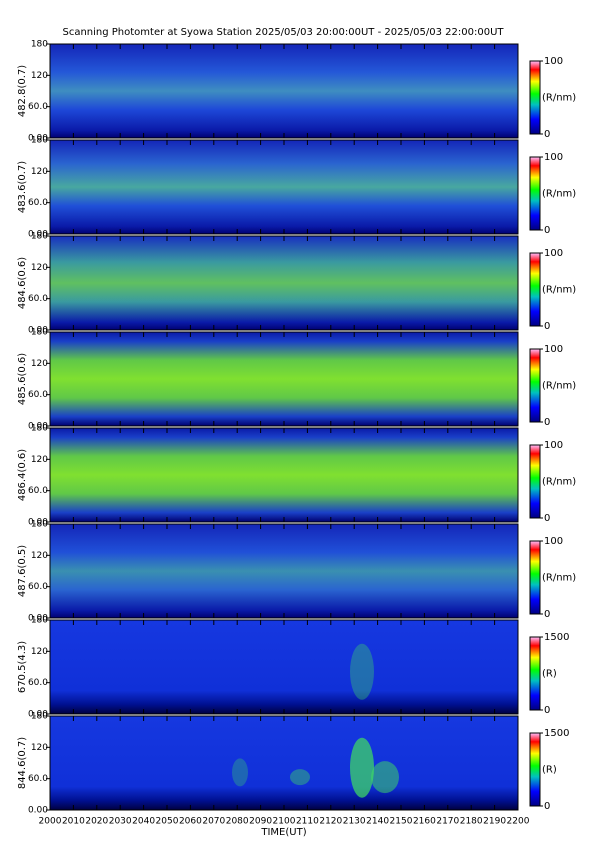  What do you see at coordinates (96, 822) in the screenshot?
I see `x-tick-label: 2020` at bounding box center [96, 822].